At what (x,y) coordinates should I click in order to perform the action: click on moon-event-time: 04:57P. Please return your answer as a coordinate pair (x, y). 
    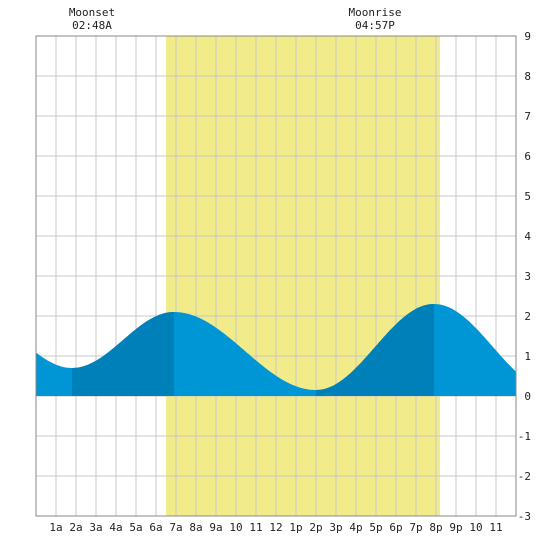
    Looking at the image, I should click on (375, 25).